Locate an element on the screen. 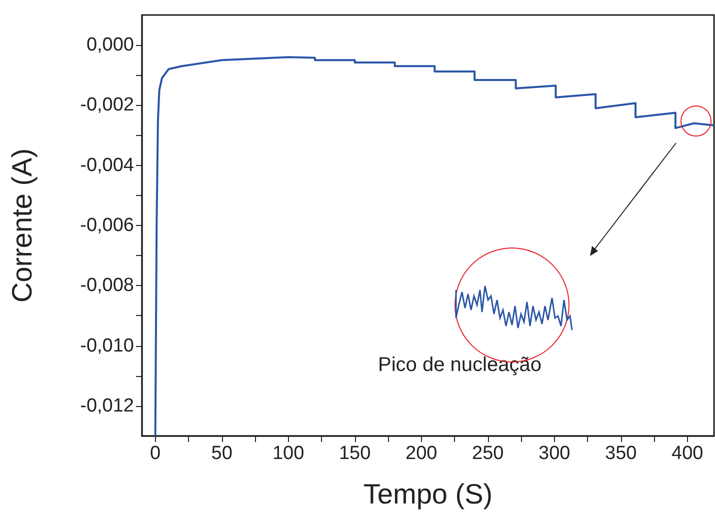 This screenshot has height=513, width=715. x-axis-title: Tempo (S) is located at coordinates (428, 494).